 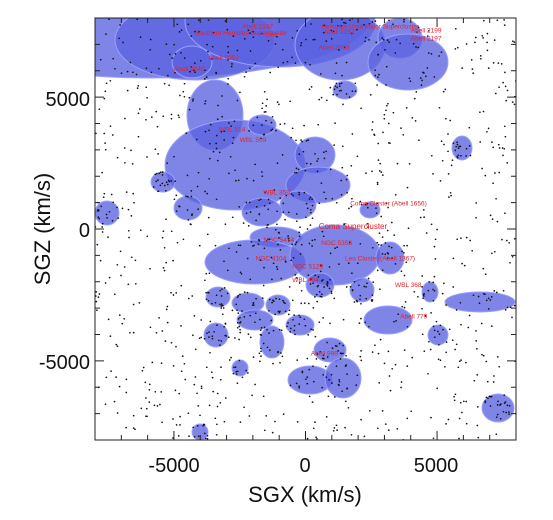 What do you see at coordinates (426, 31) in the screenshot?
I see `cluster-annotation: Abell 2199` at bounding box center [426, 31].